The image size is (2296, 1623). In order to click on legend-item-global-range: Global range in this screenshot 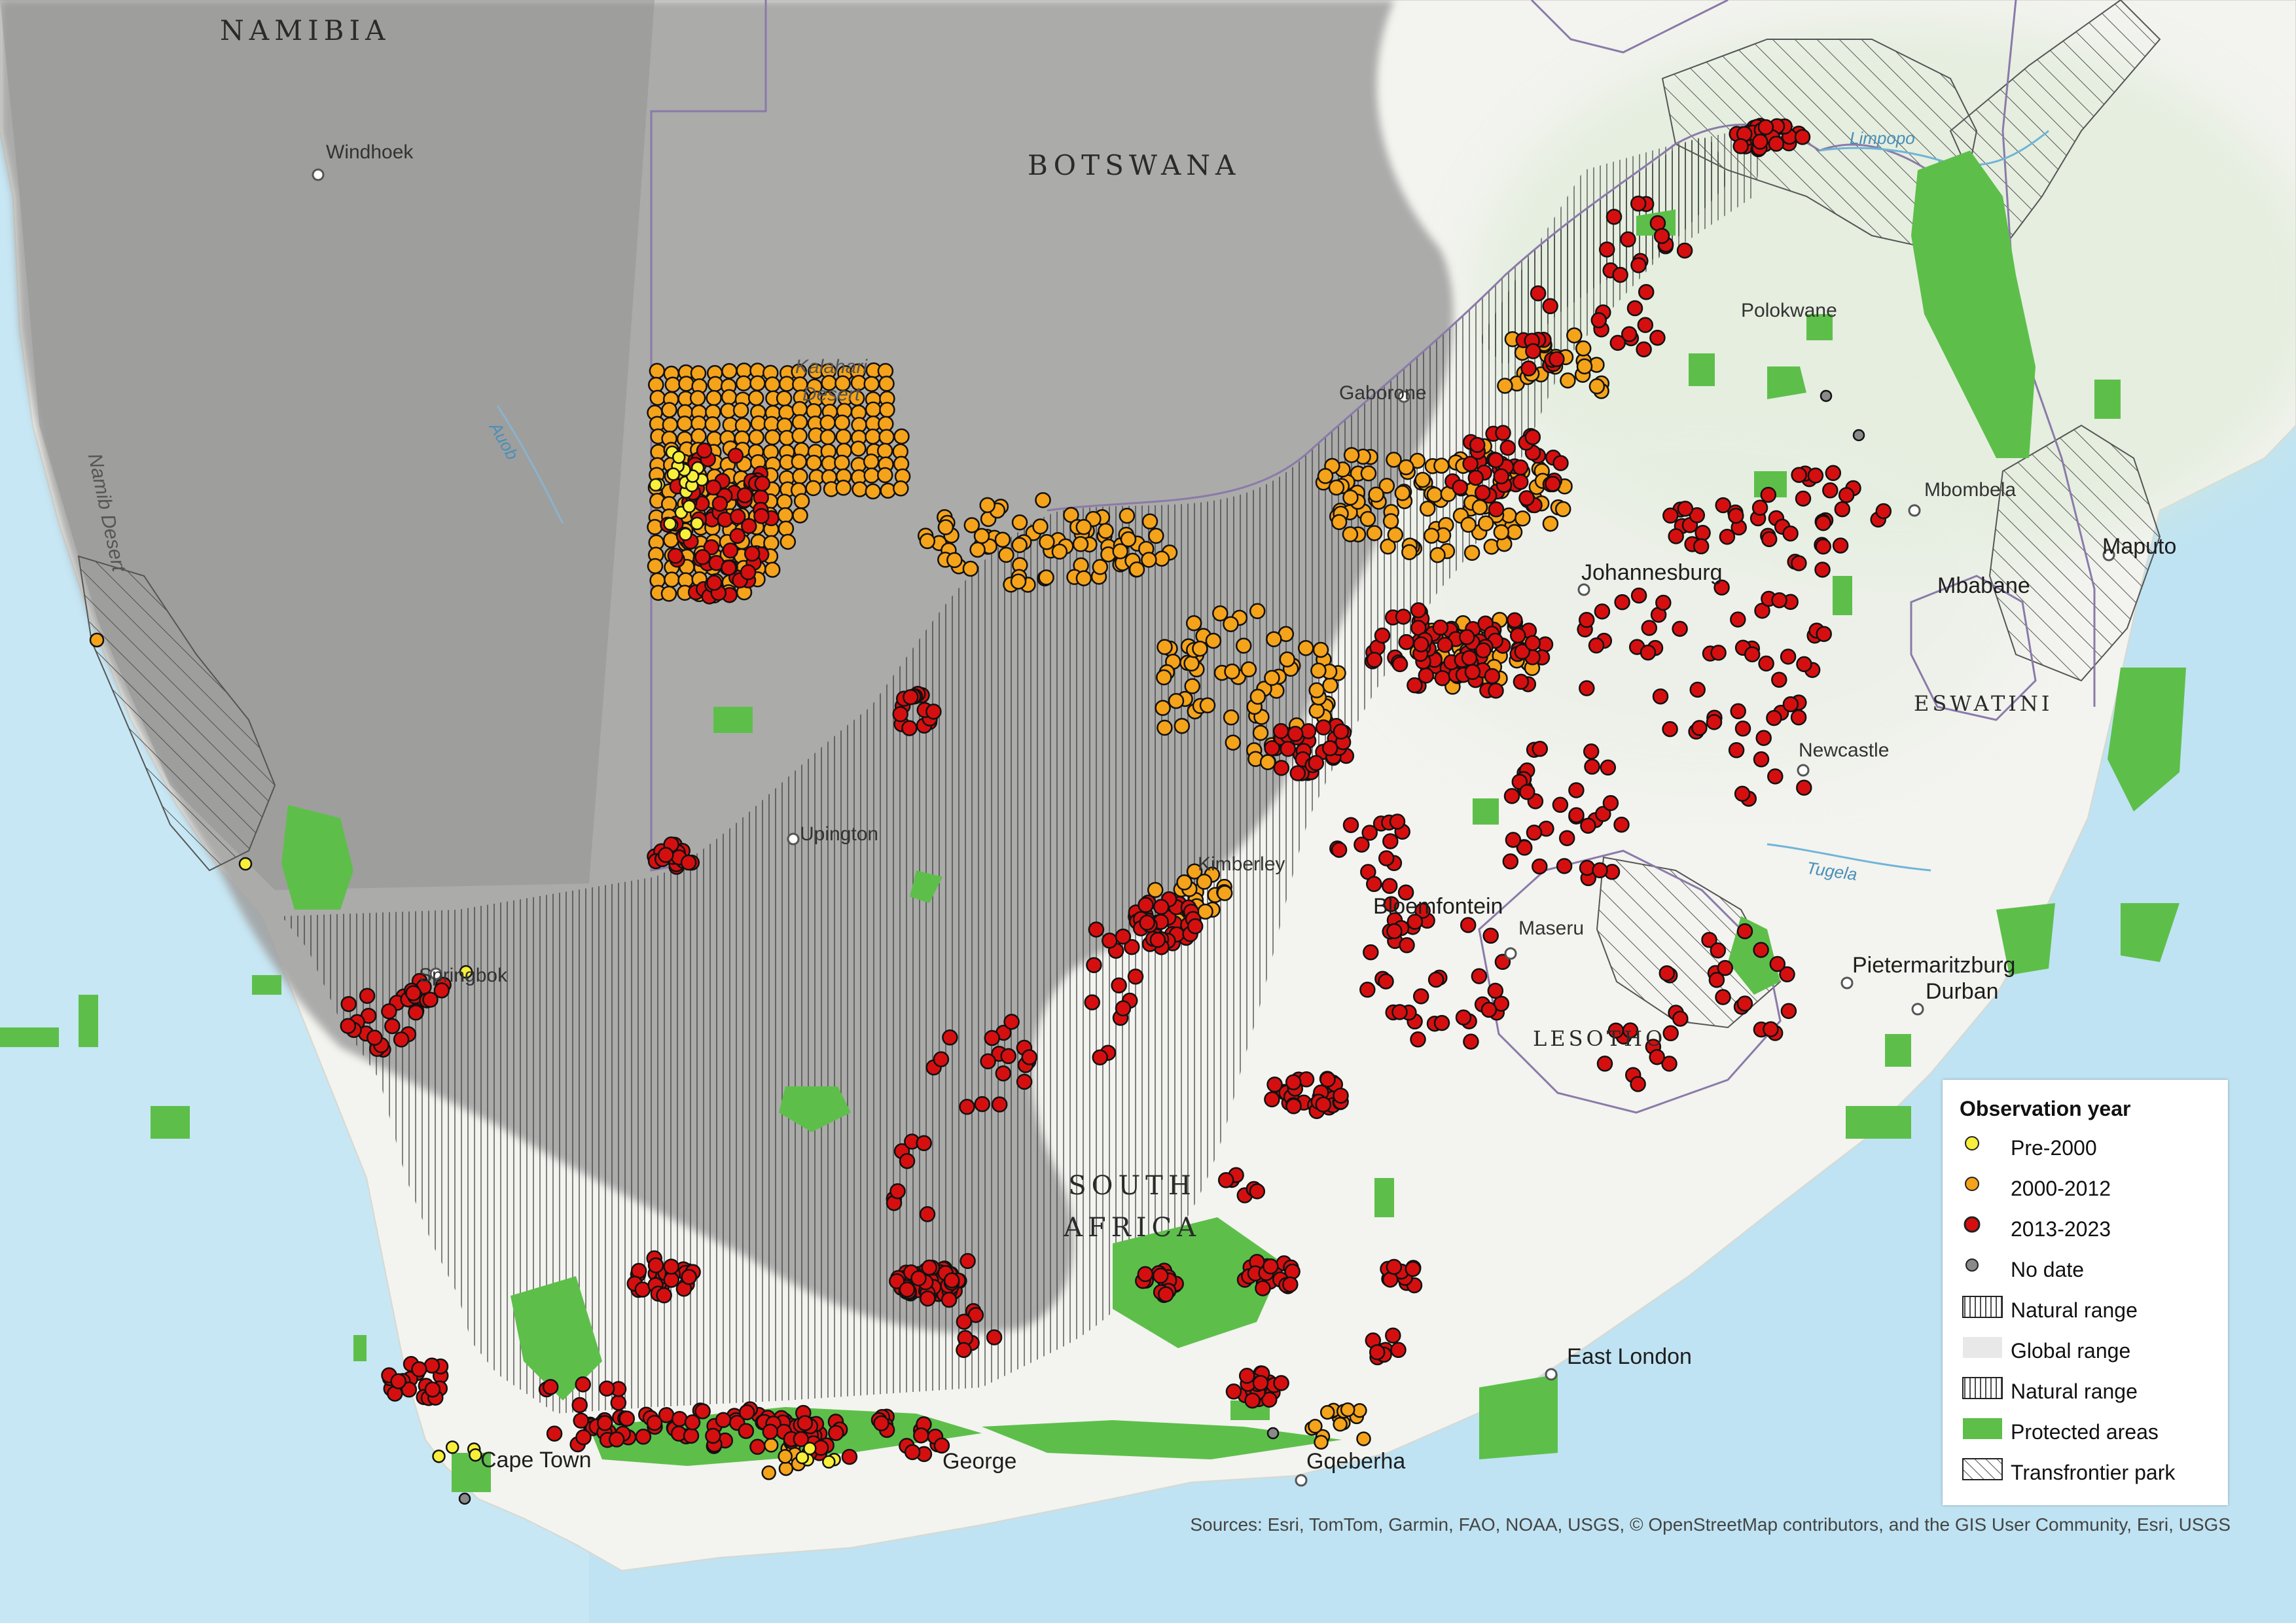, I will do `click(2046, 1350)`.